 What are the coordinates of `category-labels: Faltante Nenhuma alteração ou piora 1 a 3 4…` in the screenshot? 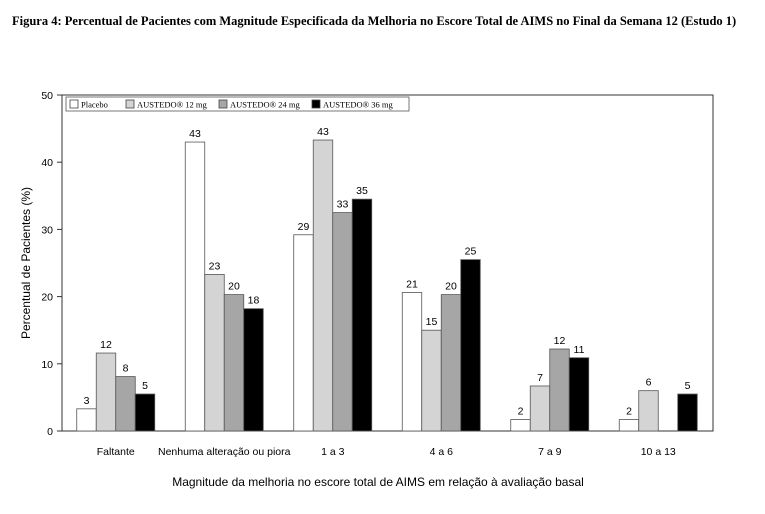 It's located at (386, 452).